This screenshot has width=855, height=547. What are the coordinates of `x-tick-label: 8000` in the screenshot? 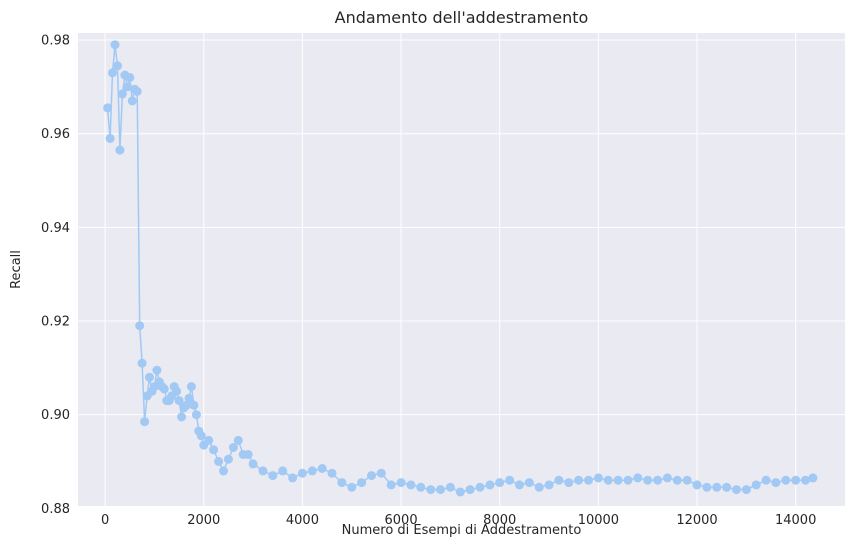 It's located at (499, 520).